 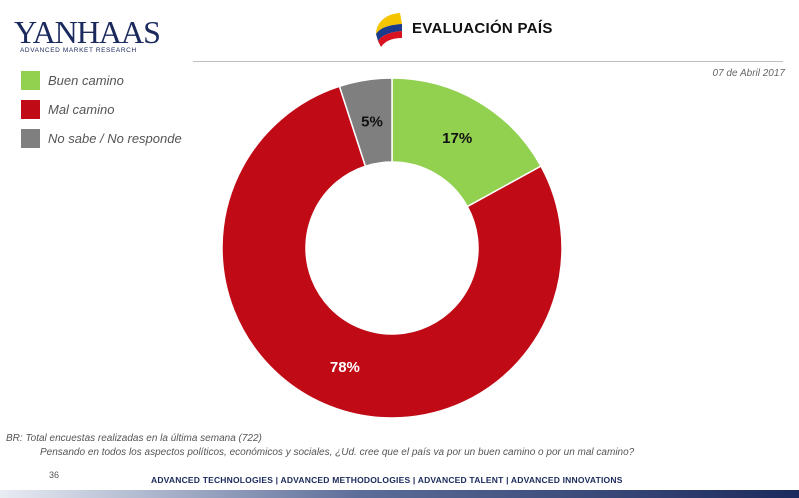 What do you see at coordinates (488, 61) in the screenshot?
I see `title-divider` at bounding box center [488, 61].